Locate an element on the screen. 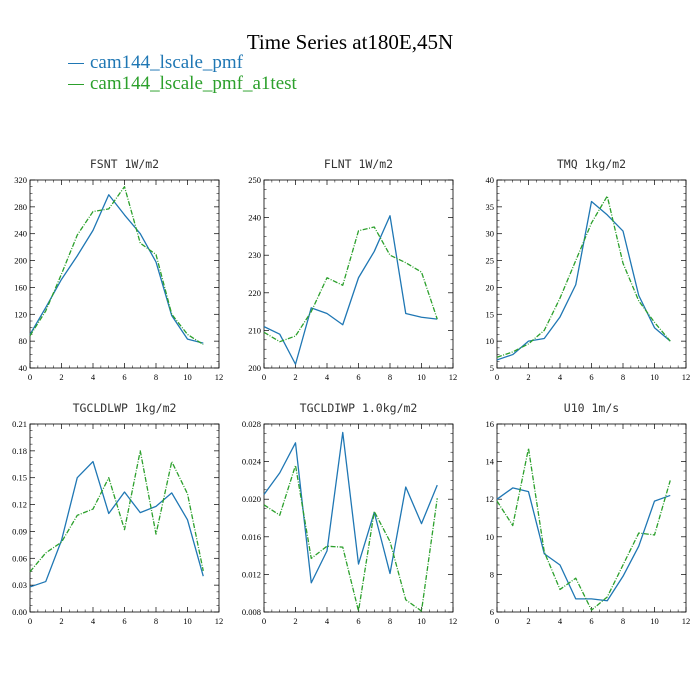  y-tick-label: 6 is located at coordinates (492, 612).